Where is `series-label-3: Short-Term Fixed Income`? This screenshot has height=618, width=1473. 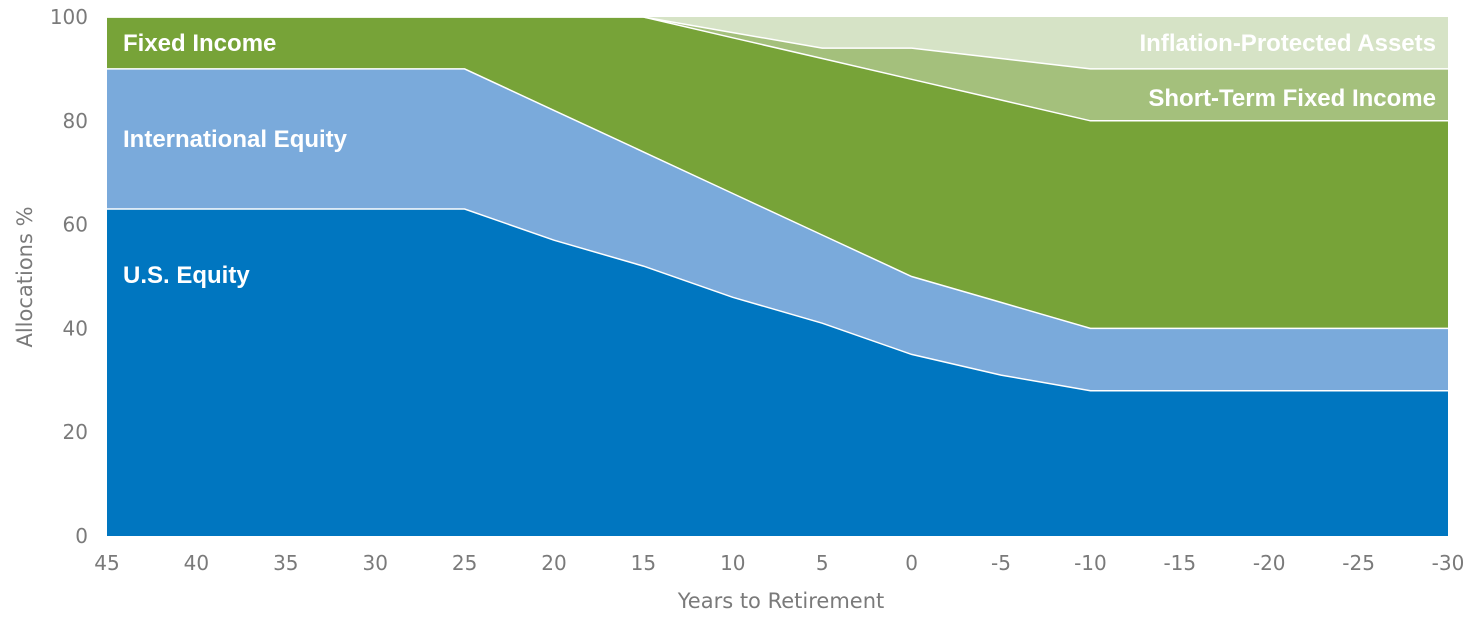 series-label-3: Short-Term Fixed Income is located at coordinates (1292, 98).